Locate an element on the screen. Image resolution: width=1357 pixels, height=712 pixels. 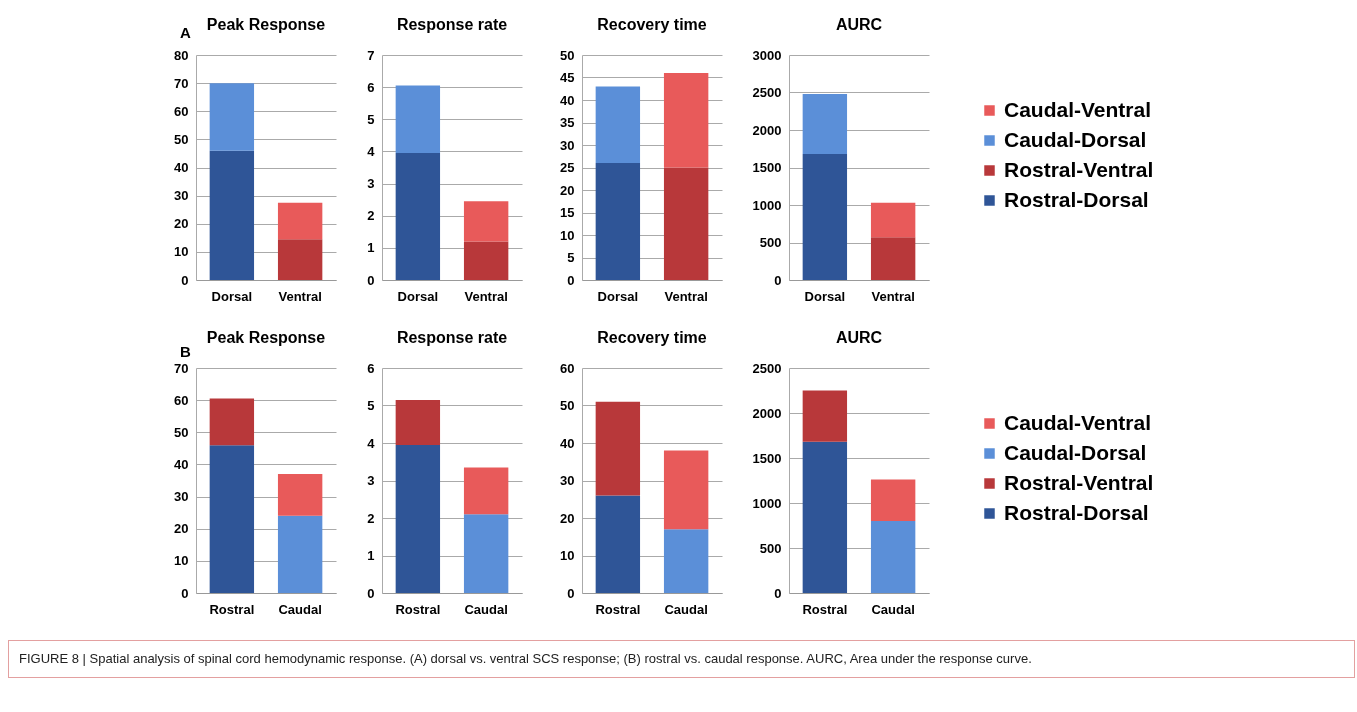
y-tick-label: 25 is located at coordinates (567, 167).